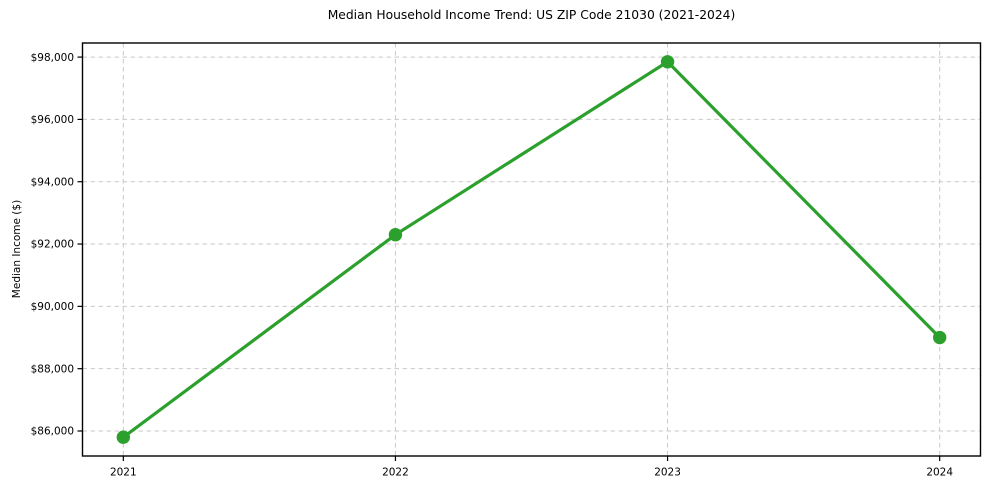 Image resolution: width=989 pixels, height=490 pixels. What do you see at coordinates (52, 369) in the screenshot?
I see `y-tick-label: $88,000` at bounding box center [52, 369].